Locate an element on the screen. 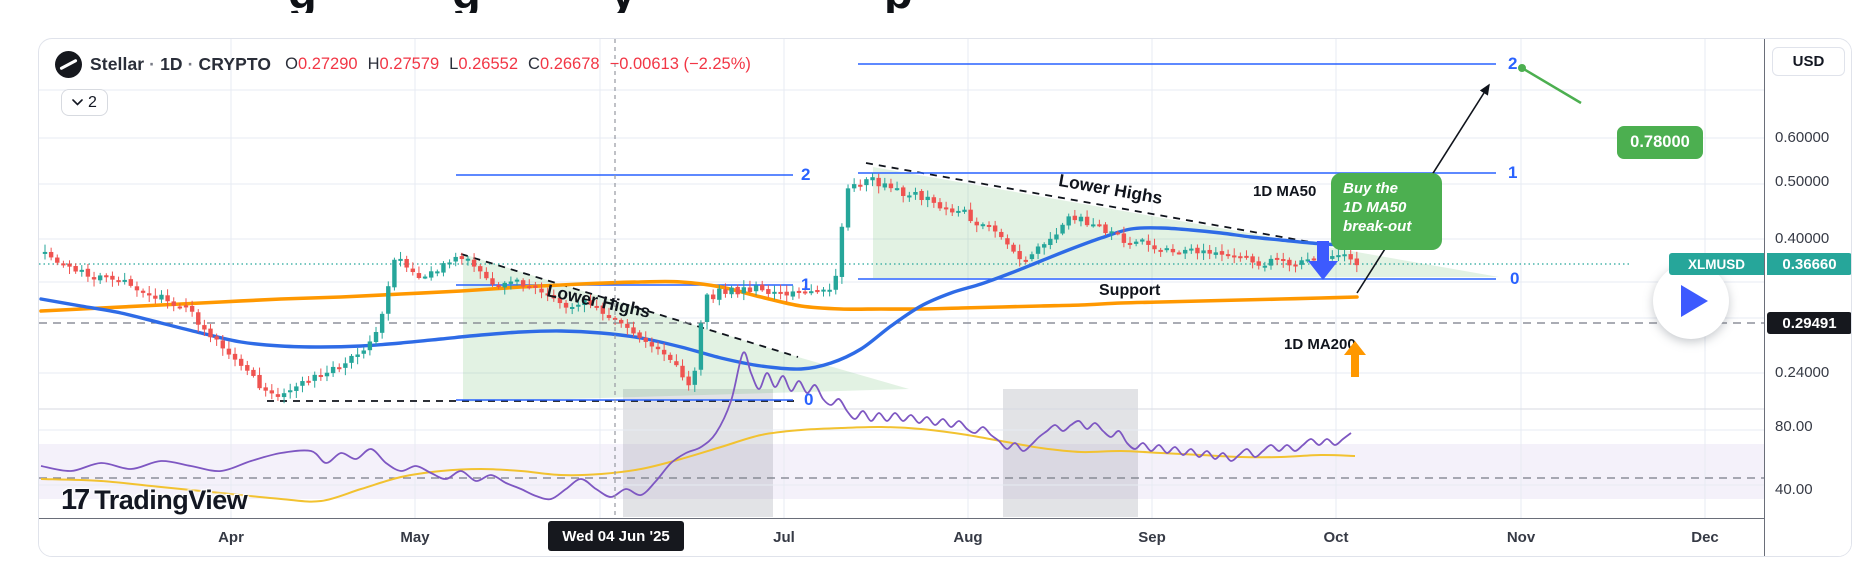 The height and width of the screenshot is (574, 1871). last-price-symbol-tag: XLMUSD is located at coordinates (1716, 264).